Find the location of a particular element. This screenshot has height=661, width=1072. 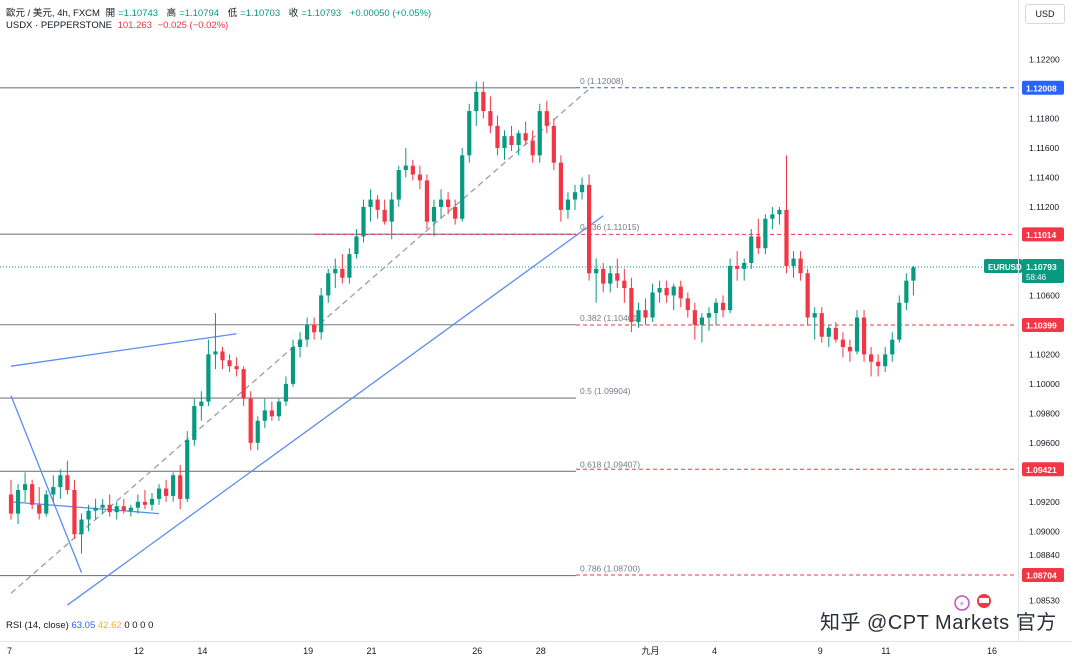

currency-button: USD is located at coordinates (1045, 14).